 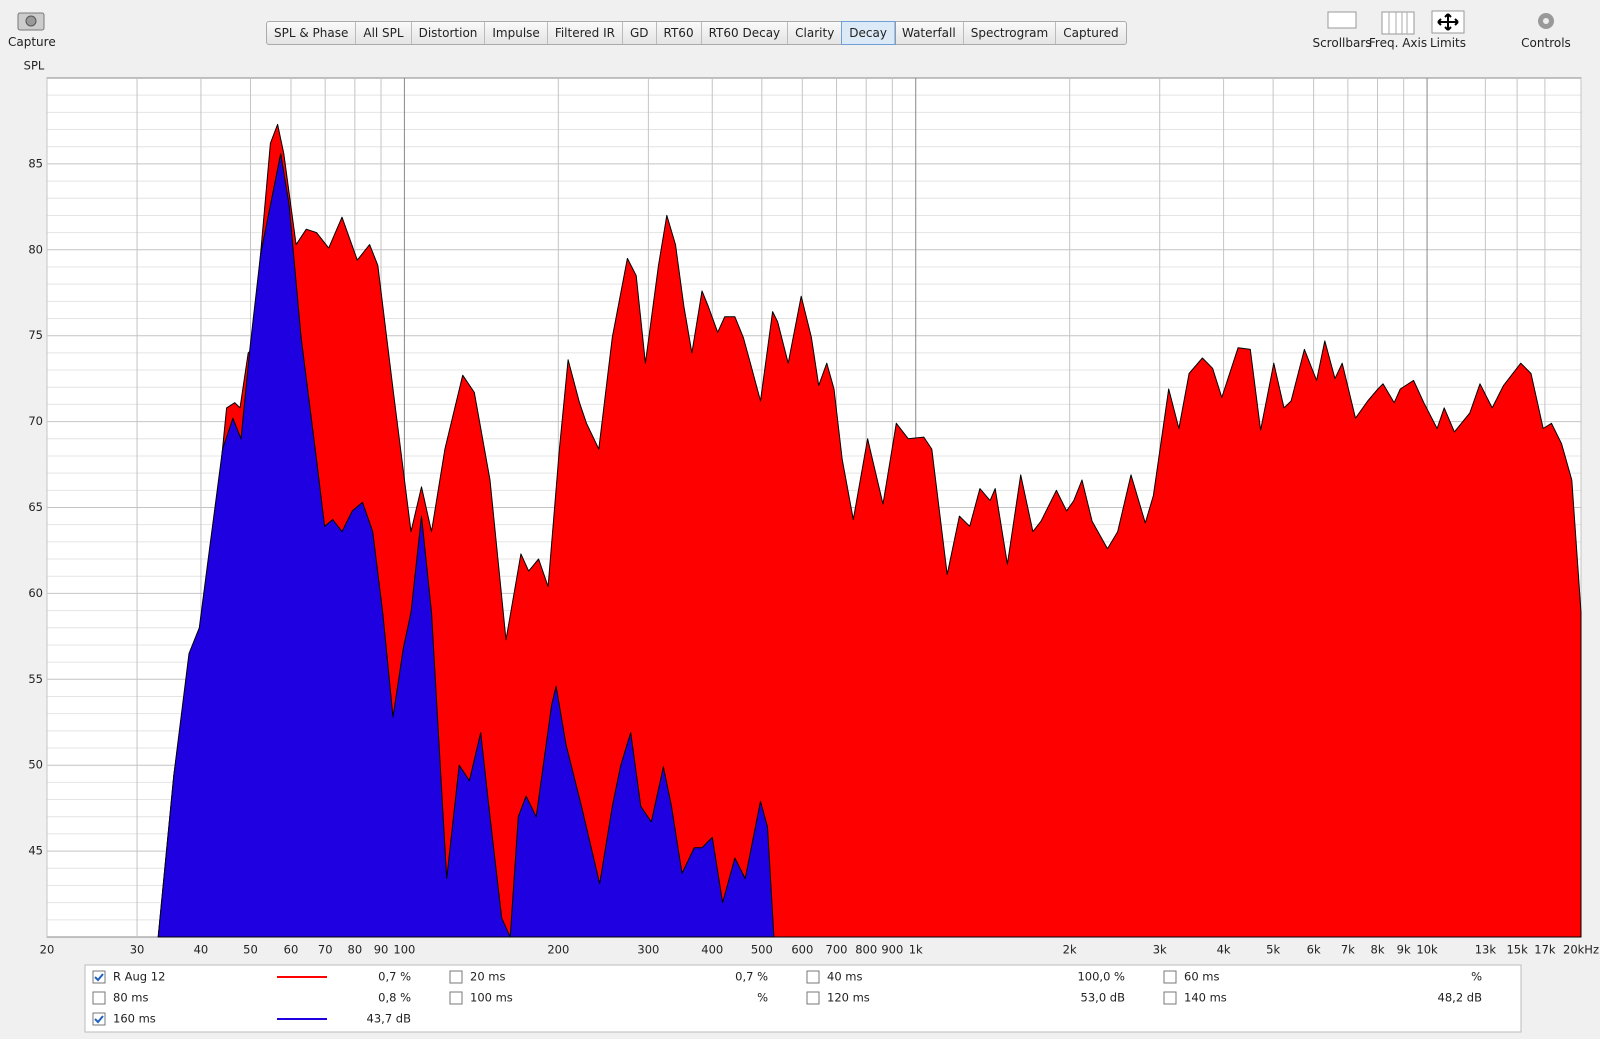 I want to click on x-tick-label: 40, so click(x=201, y=950).